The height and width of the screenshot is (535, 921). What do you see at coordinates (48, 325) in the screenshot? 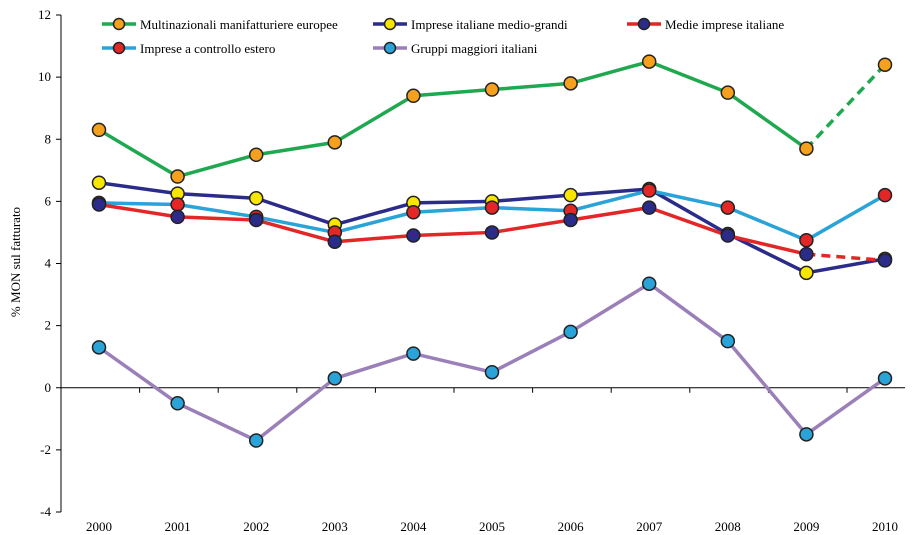
I see `y-tick-label: 2` at bounding box center [48, 325].